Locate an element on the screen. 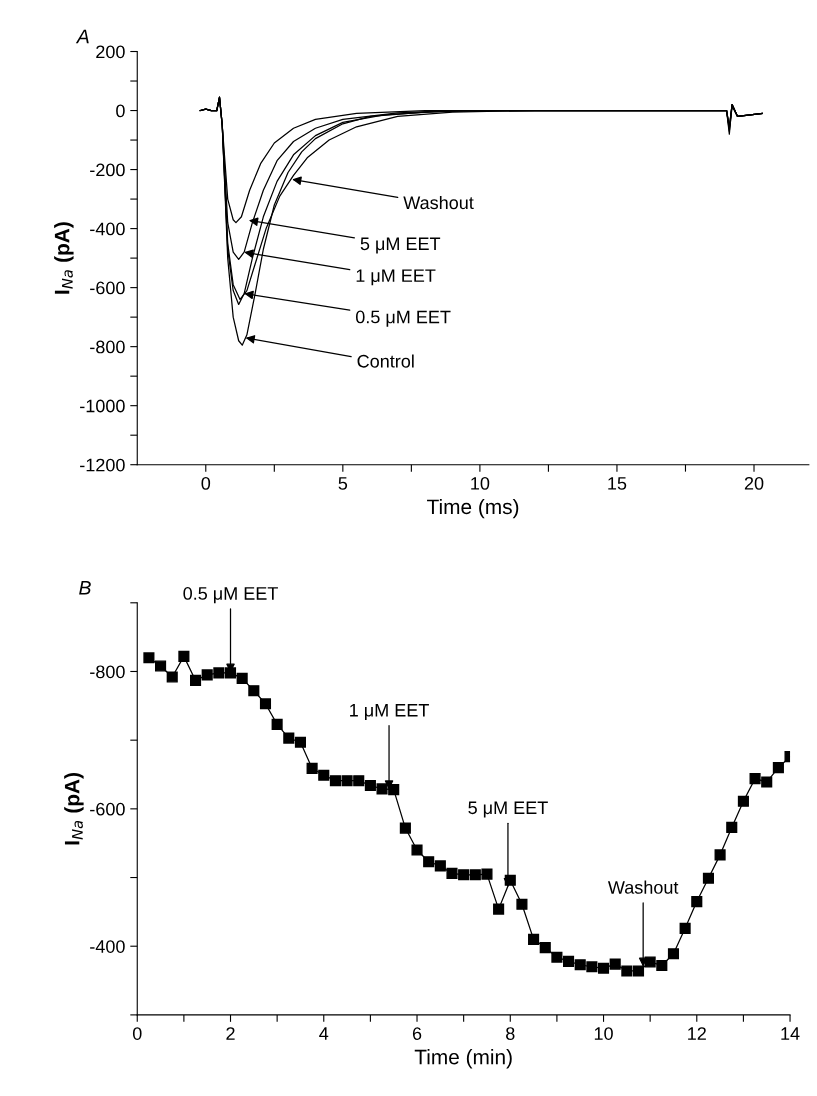 This screenshot has width=817, height=1096. chart-title: B is located at coordinates (85, 588).